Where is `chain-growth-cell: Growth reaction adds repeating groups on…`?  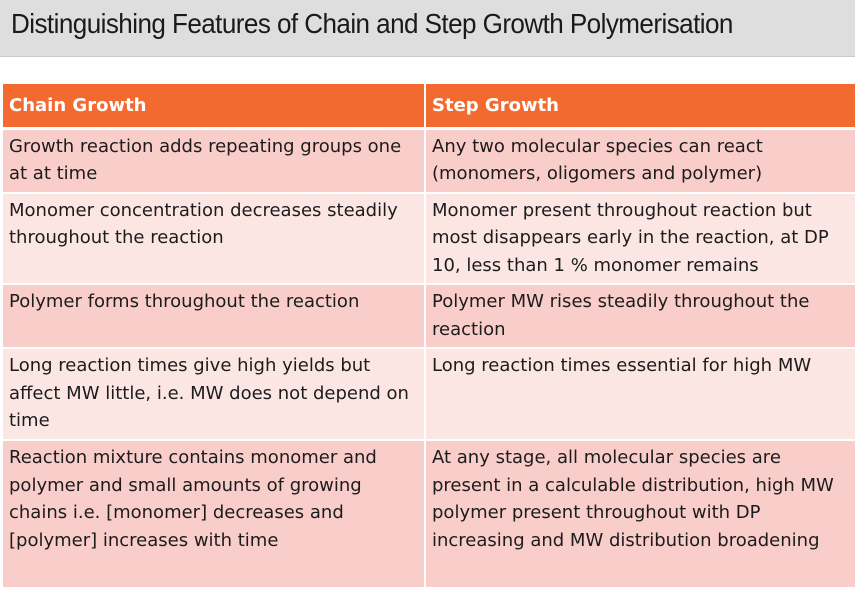 chain-growth-cell: Growth reaction adds repeating groups on… is located at coordinates (214, 161).